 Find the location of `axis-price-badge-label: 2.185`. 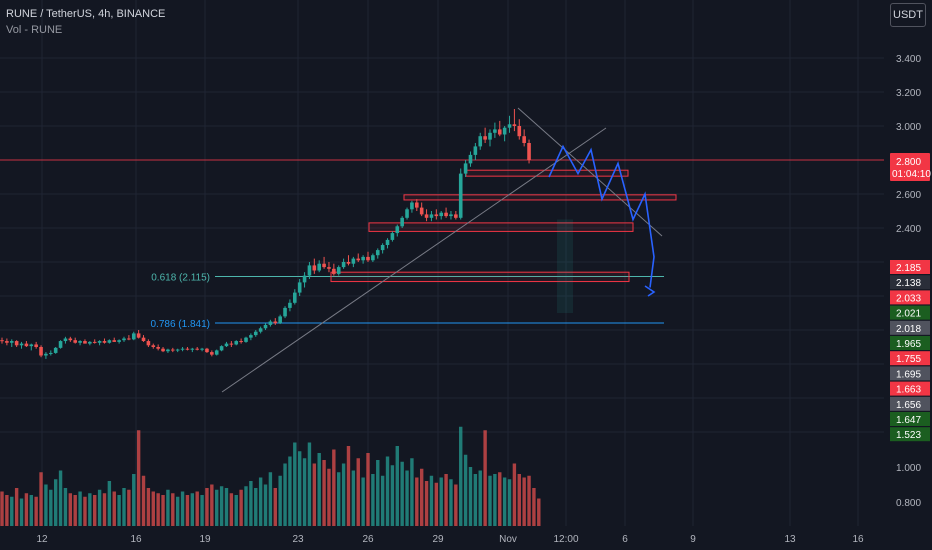

axis-price-badge-label: 2.185 is located at coordinates (908, 268).